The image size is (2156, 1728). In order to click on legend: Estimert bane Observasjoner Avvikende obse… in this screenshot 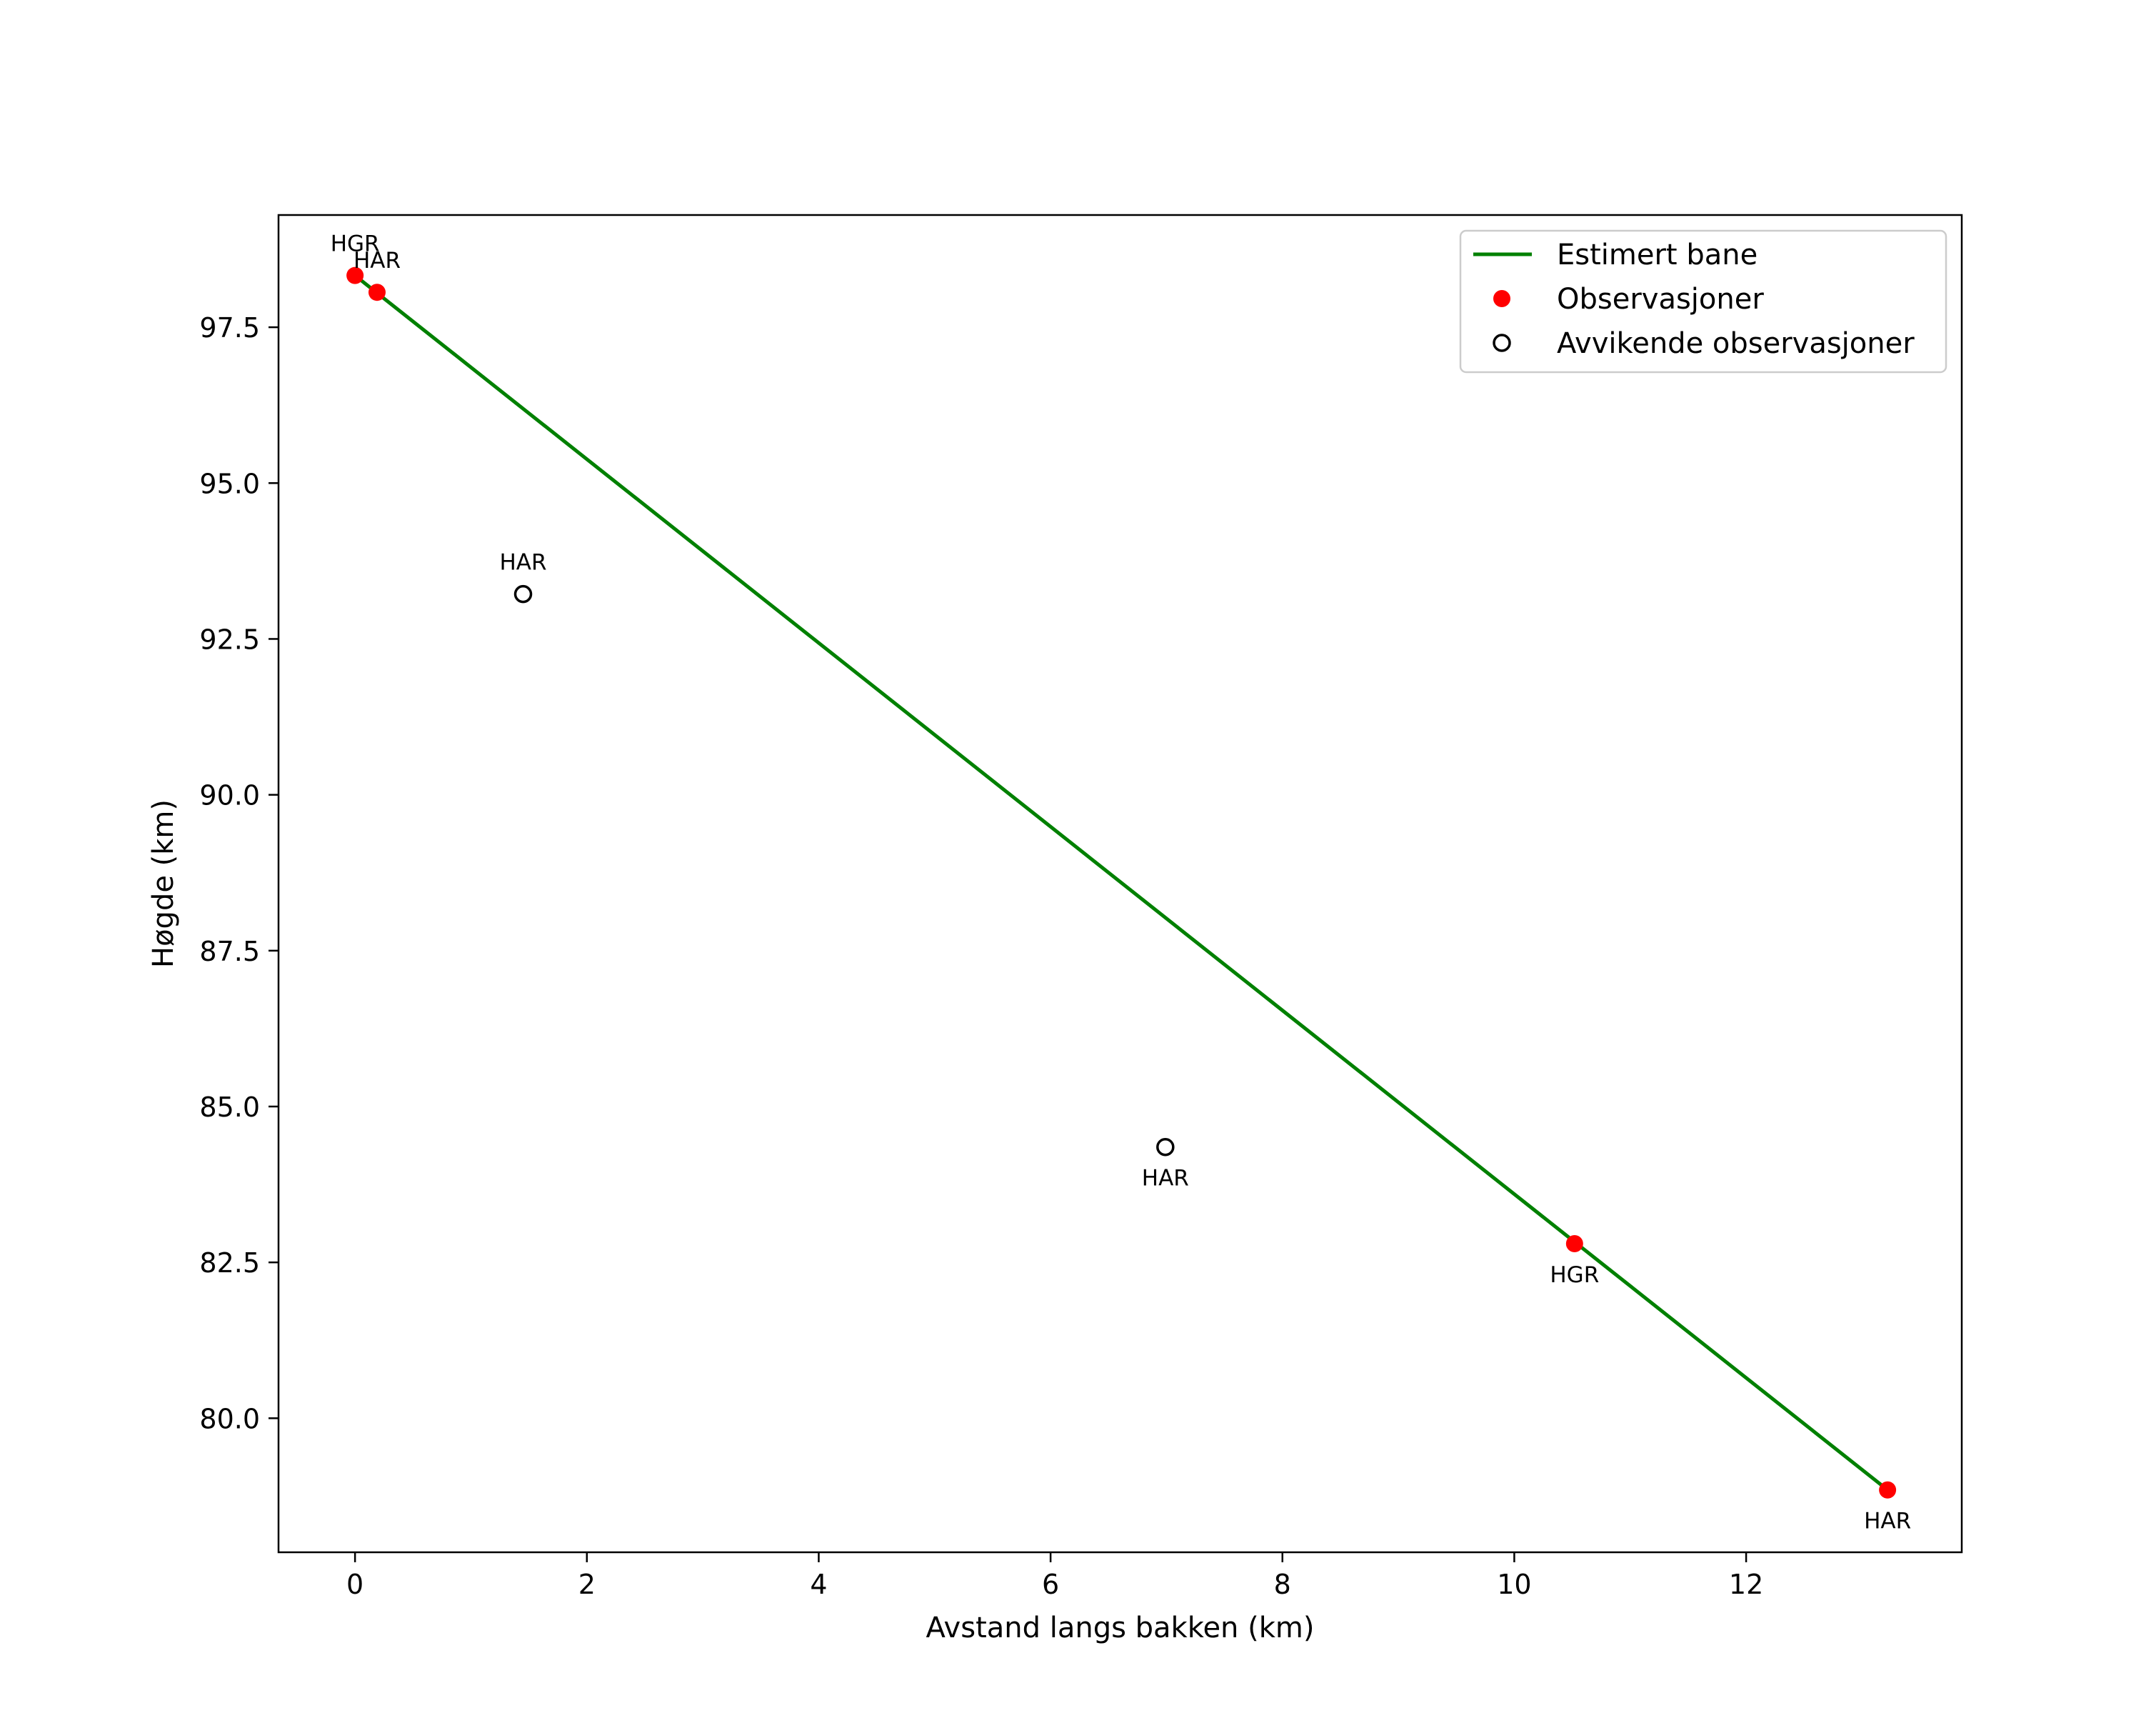, I will do `click(1703, 301)`.